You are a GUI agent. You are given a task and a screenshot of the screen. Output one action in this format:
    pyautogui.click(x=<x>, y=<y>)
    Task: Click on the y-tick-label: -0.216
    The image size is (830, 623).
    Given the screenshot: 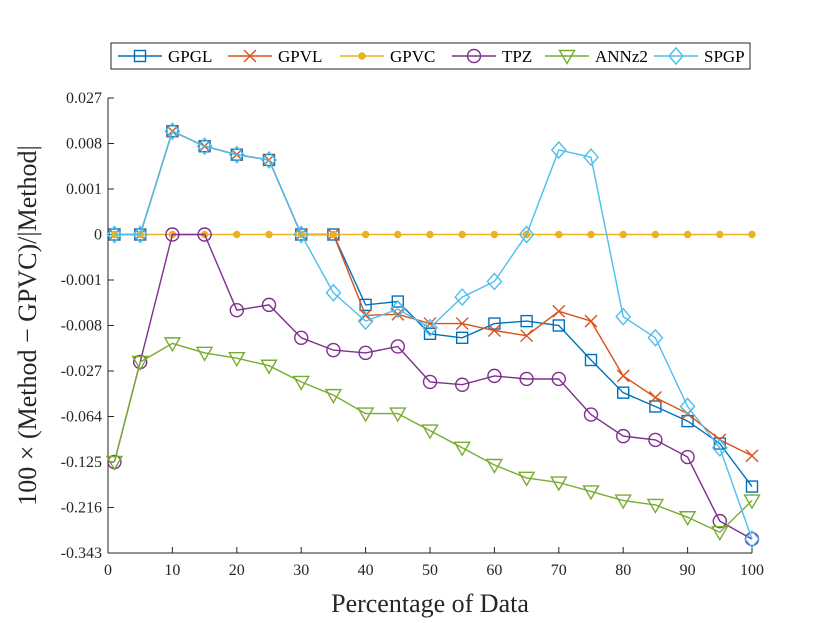 What is the action you would take?
    pyautogui.click(x=81, y=508)
    